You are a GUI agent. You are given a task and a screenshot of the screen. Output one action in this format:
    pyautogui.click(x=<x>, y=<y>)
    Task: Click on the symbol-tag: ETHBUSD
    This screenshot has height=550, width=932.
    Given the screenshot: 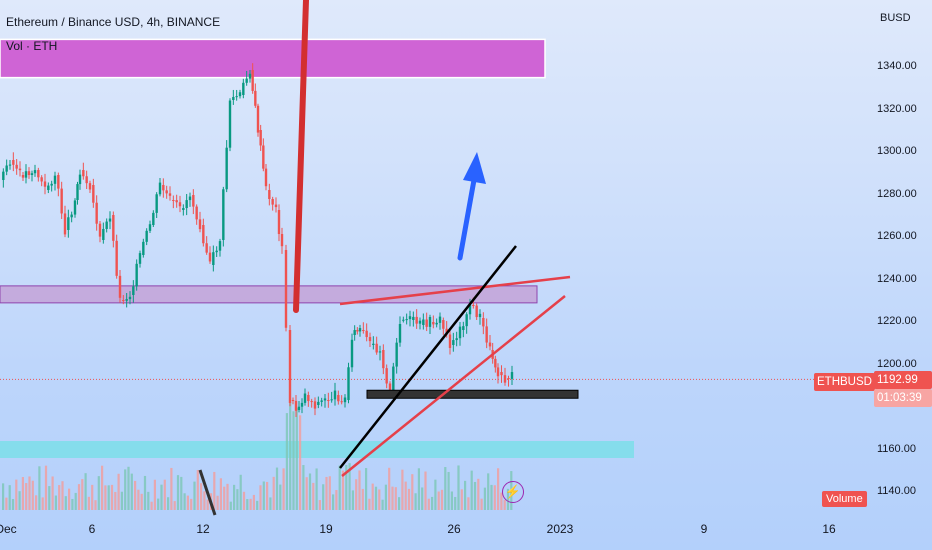 What is the action you would take?
    pyautogui.click(x=844, y=382)
    